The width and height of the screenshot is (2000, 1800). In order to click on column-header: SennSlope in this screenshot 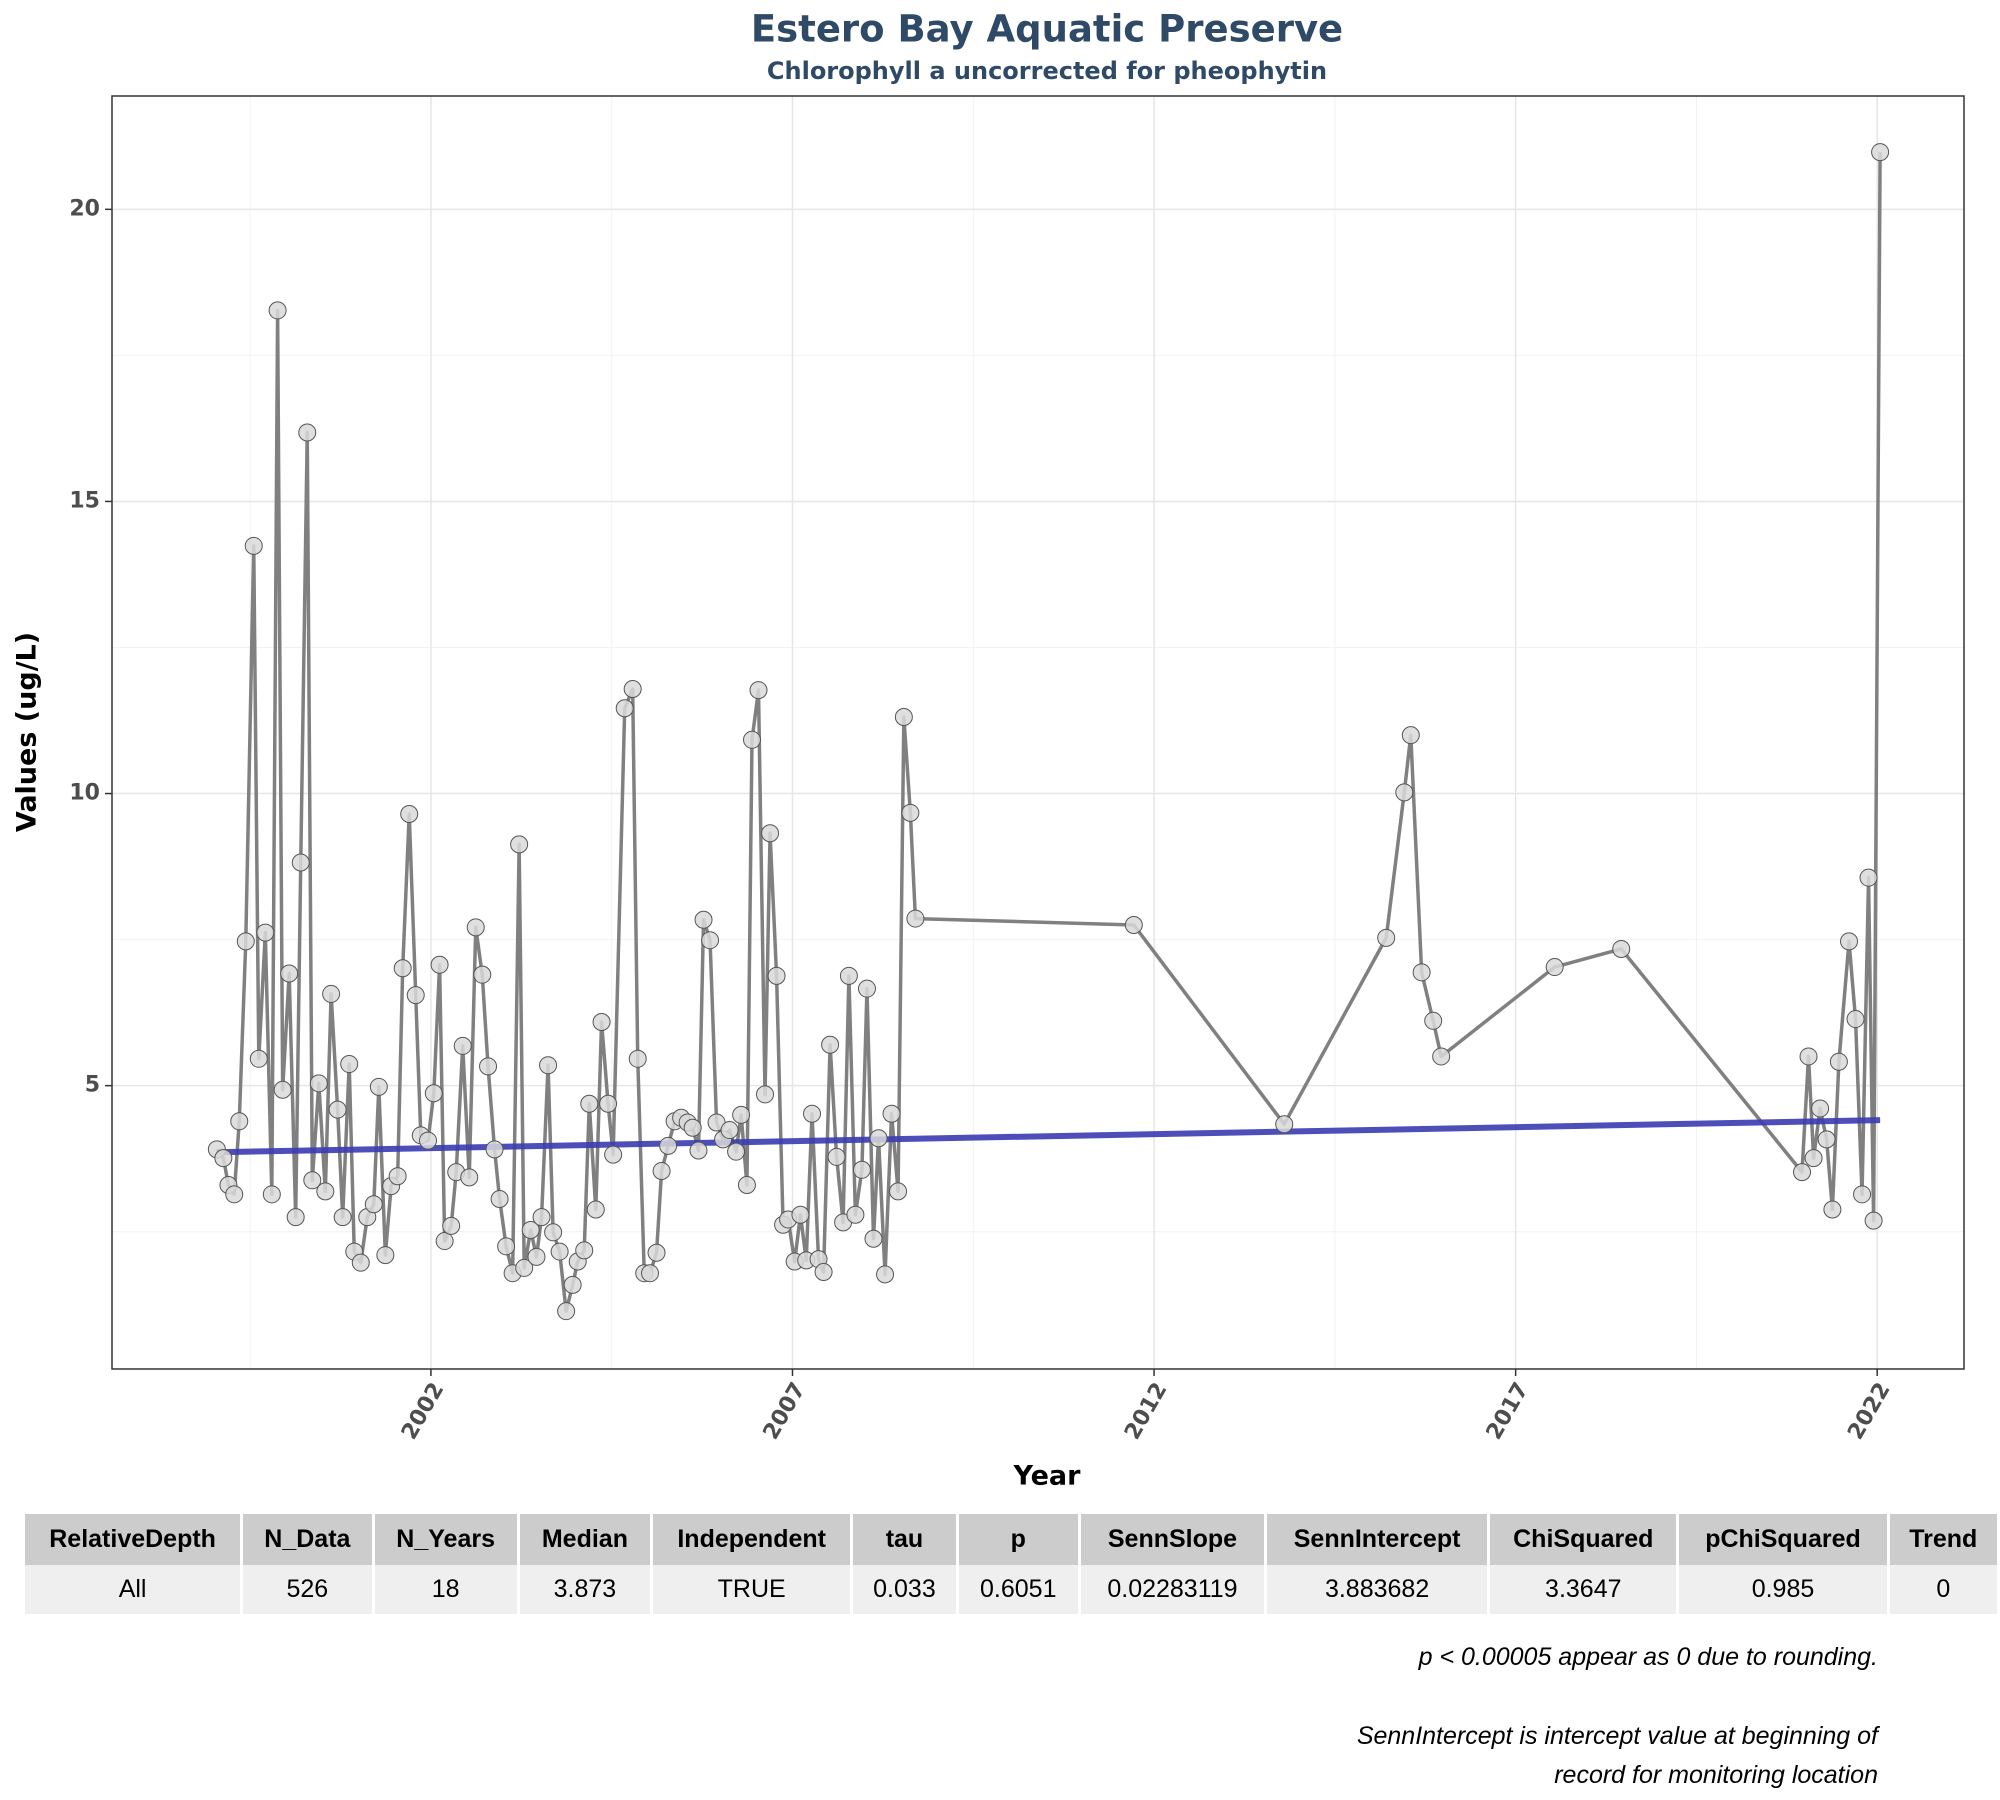, I will do `click(1173, 1539)`.